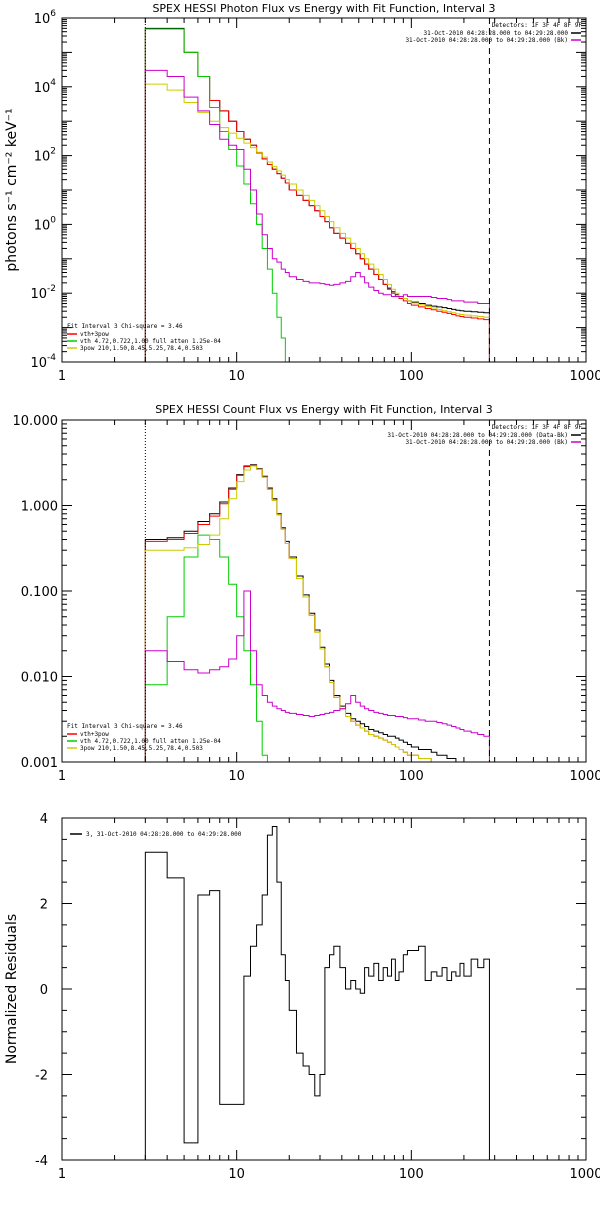 The width and height of the screenshot is (600, 1205). I want to click on series-line-background, so click(317, 217).